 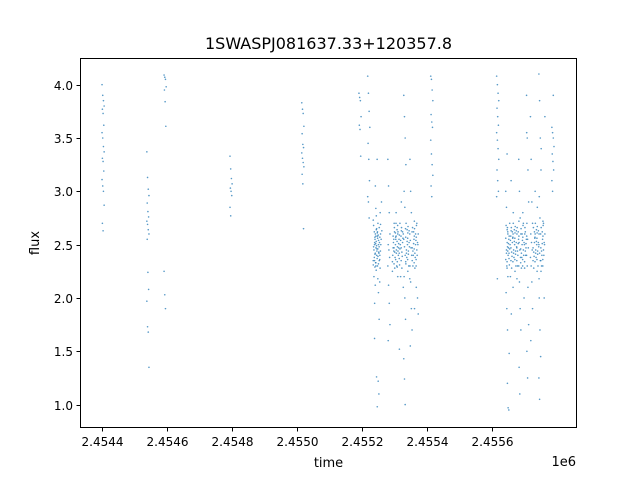 I want to click on y-axis: 1.0 1.5 2.0 2.5 3.0 3.5 4.0, so click(x=67, y=246).